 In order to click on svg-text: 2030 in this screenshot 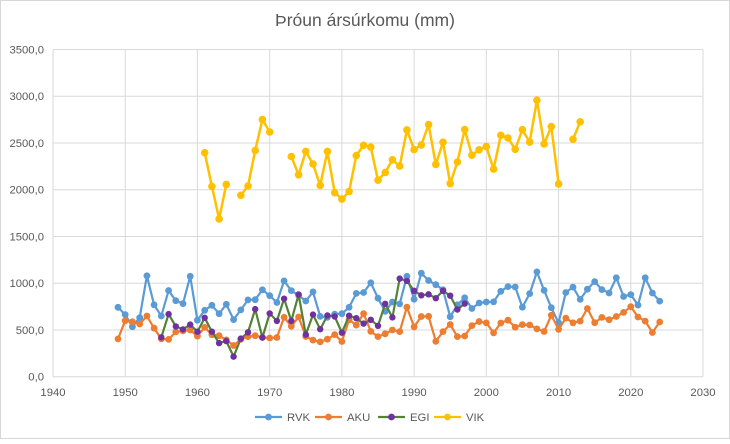, I will do `click(702, 393)`.